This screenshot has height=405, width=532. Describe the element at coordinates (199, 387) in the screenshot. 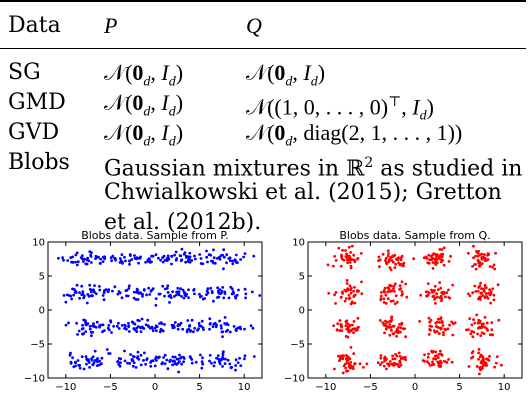

I see `x-tick-label: 5` at that location.